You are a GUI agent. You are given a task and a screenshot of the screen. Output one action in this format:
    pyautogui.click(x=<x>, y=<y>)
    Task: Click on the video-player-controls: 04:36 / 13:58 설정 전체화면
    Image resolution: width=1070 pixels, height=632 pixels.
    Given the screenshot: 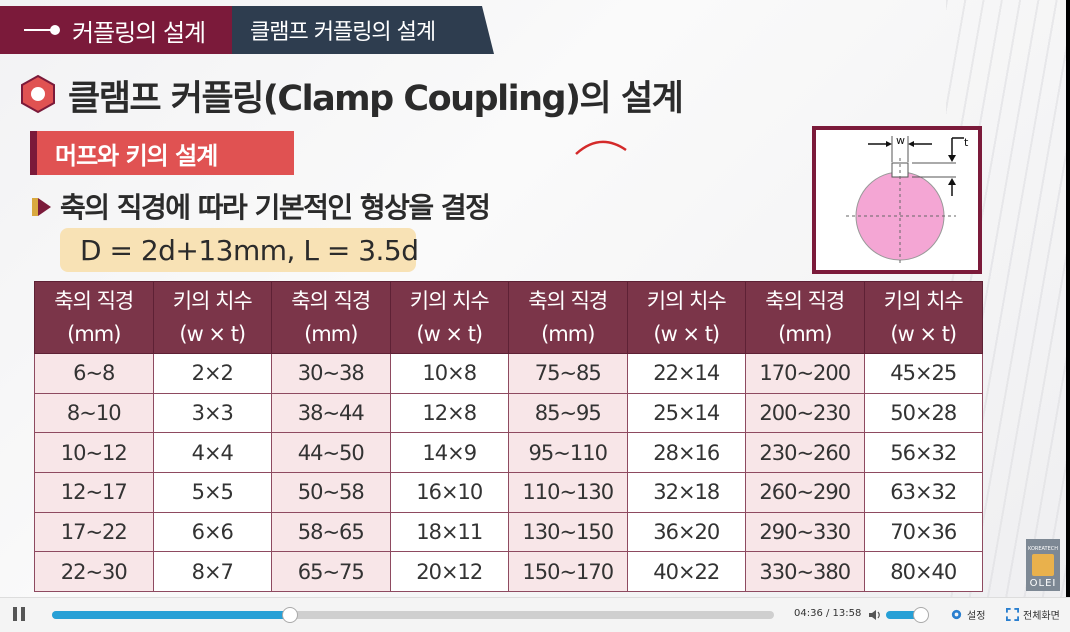 What is the action you would take?
    pyautogui.click(x=535, y=614)
    